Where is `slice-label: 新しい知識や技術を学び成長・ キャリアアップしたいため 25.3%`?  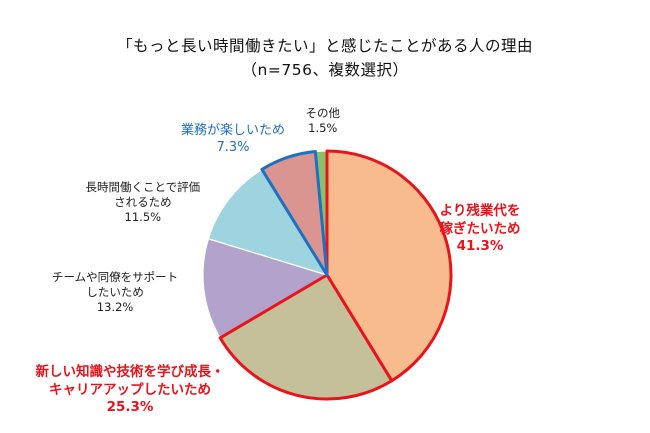 slice-label: 新しい知識や技術を学び成長・ キャリアアップしたいため 25.3% is located at coordinates (130, 390).